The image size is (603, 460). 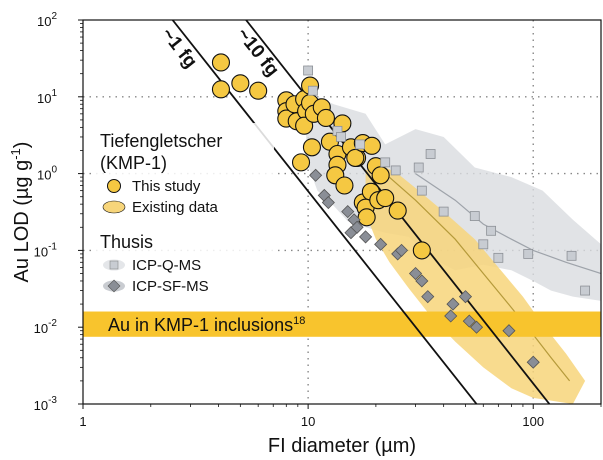 I want to click on au-inclusion-band-label: Au in KMP-1 inclusions18, so click(x=206, y=325).